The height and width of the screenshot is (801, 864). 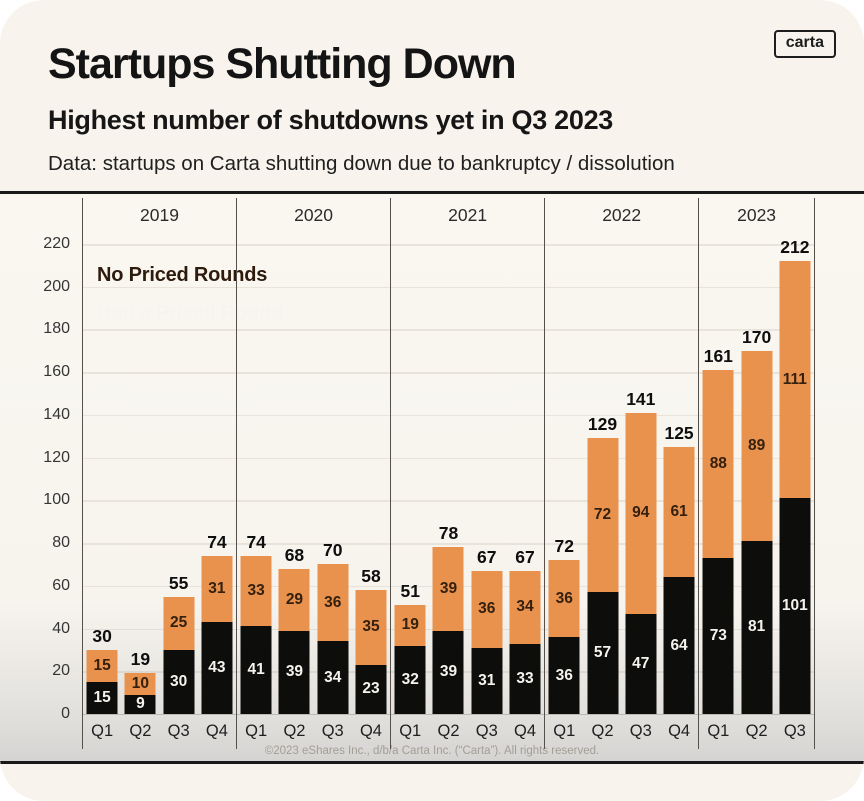 I want to click on stacked-bar: 129 72 57, so click(x=603, y=564).